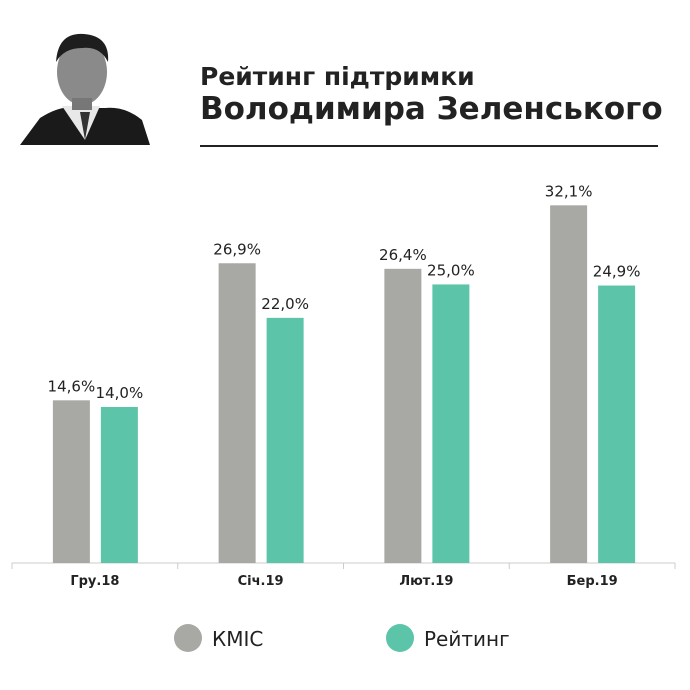 This screenshot has width=690, height=690. I want to click on legend-label: Рейтинг, so click(467, 639).